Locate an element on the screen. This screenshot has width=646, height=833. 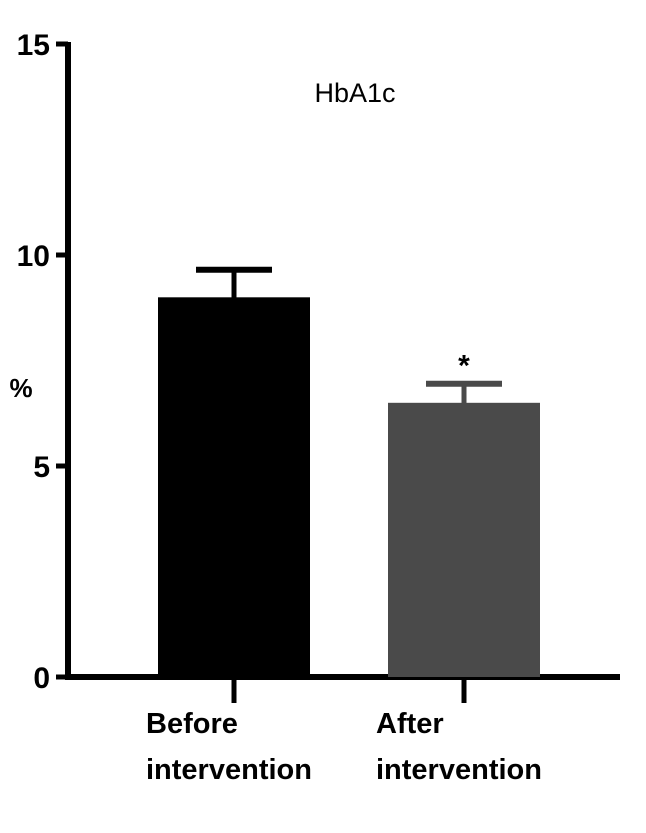
x-category-label: Before is located at coordinates (192, 724).